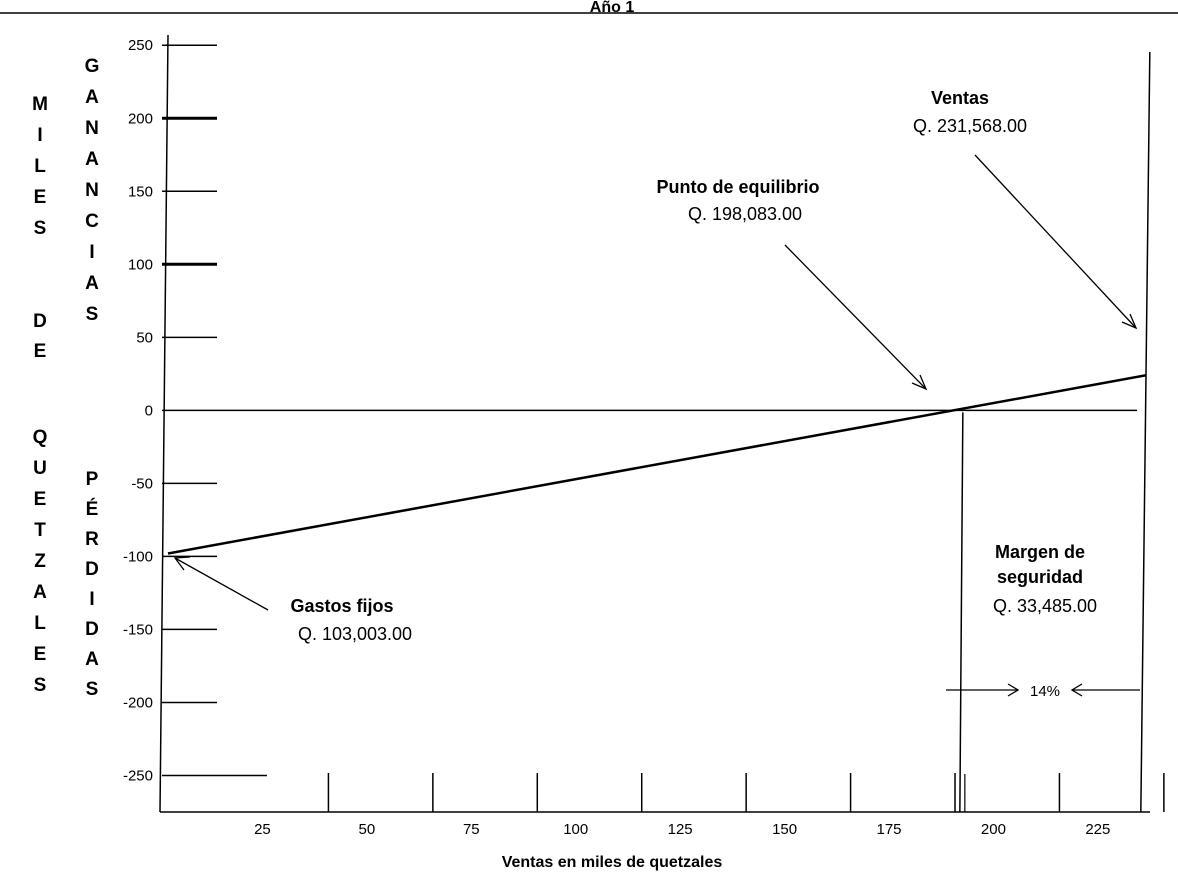 This screenshot has height=877, width=1178. I want to click on x-ticks: 25 50 75 100 125 150 175 200 225, so click(709, 805).